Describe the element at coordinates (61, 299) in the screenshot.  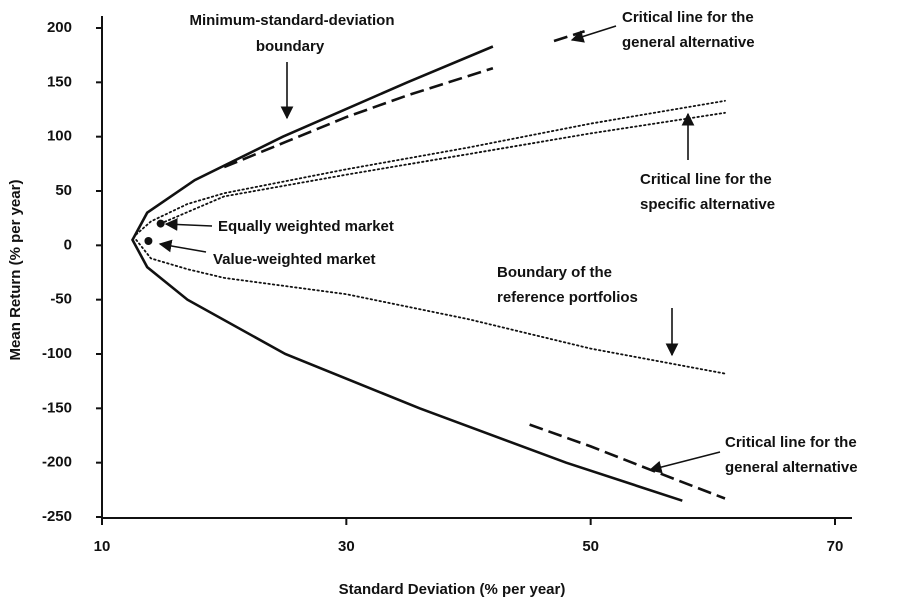
I see `y-tick-label: -50` at that location.